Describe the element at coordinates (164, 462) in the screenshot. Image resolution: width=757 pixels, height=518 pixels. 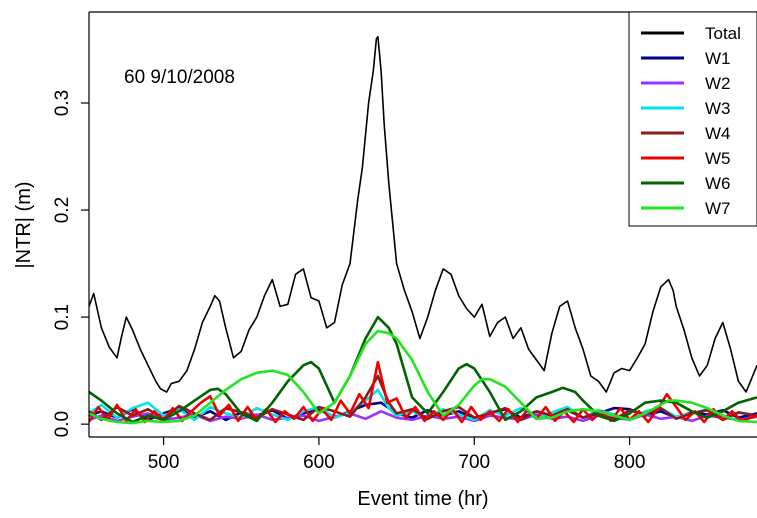
I see `x-tick-label: 500` at that location.